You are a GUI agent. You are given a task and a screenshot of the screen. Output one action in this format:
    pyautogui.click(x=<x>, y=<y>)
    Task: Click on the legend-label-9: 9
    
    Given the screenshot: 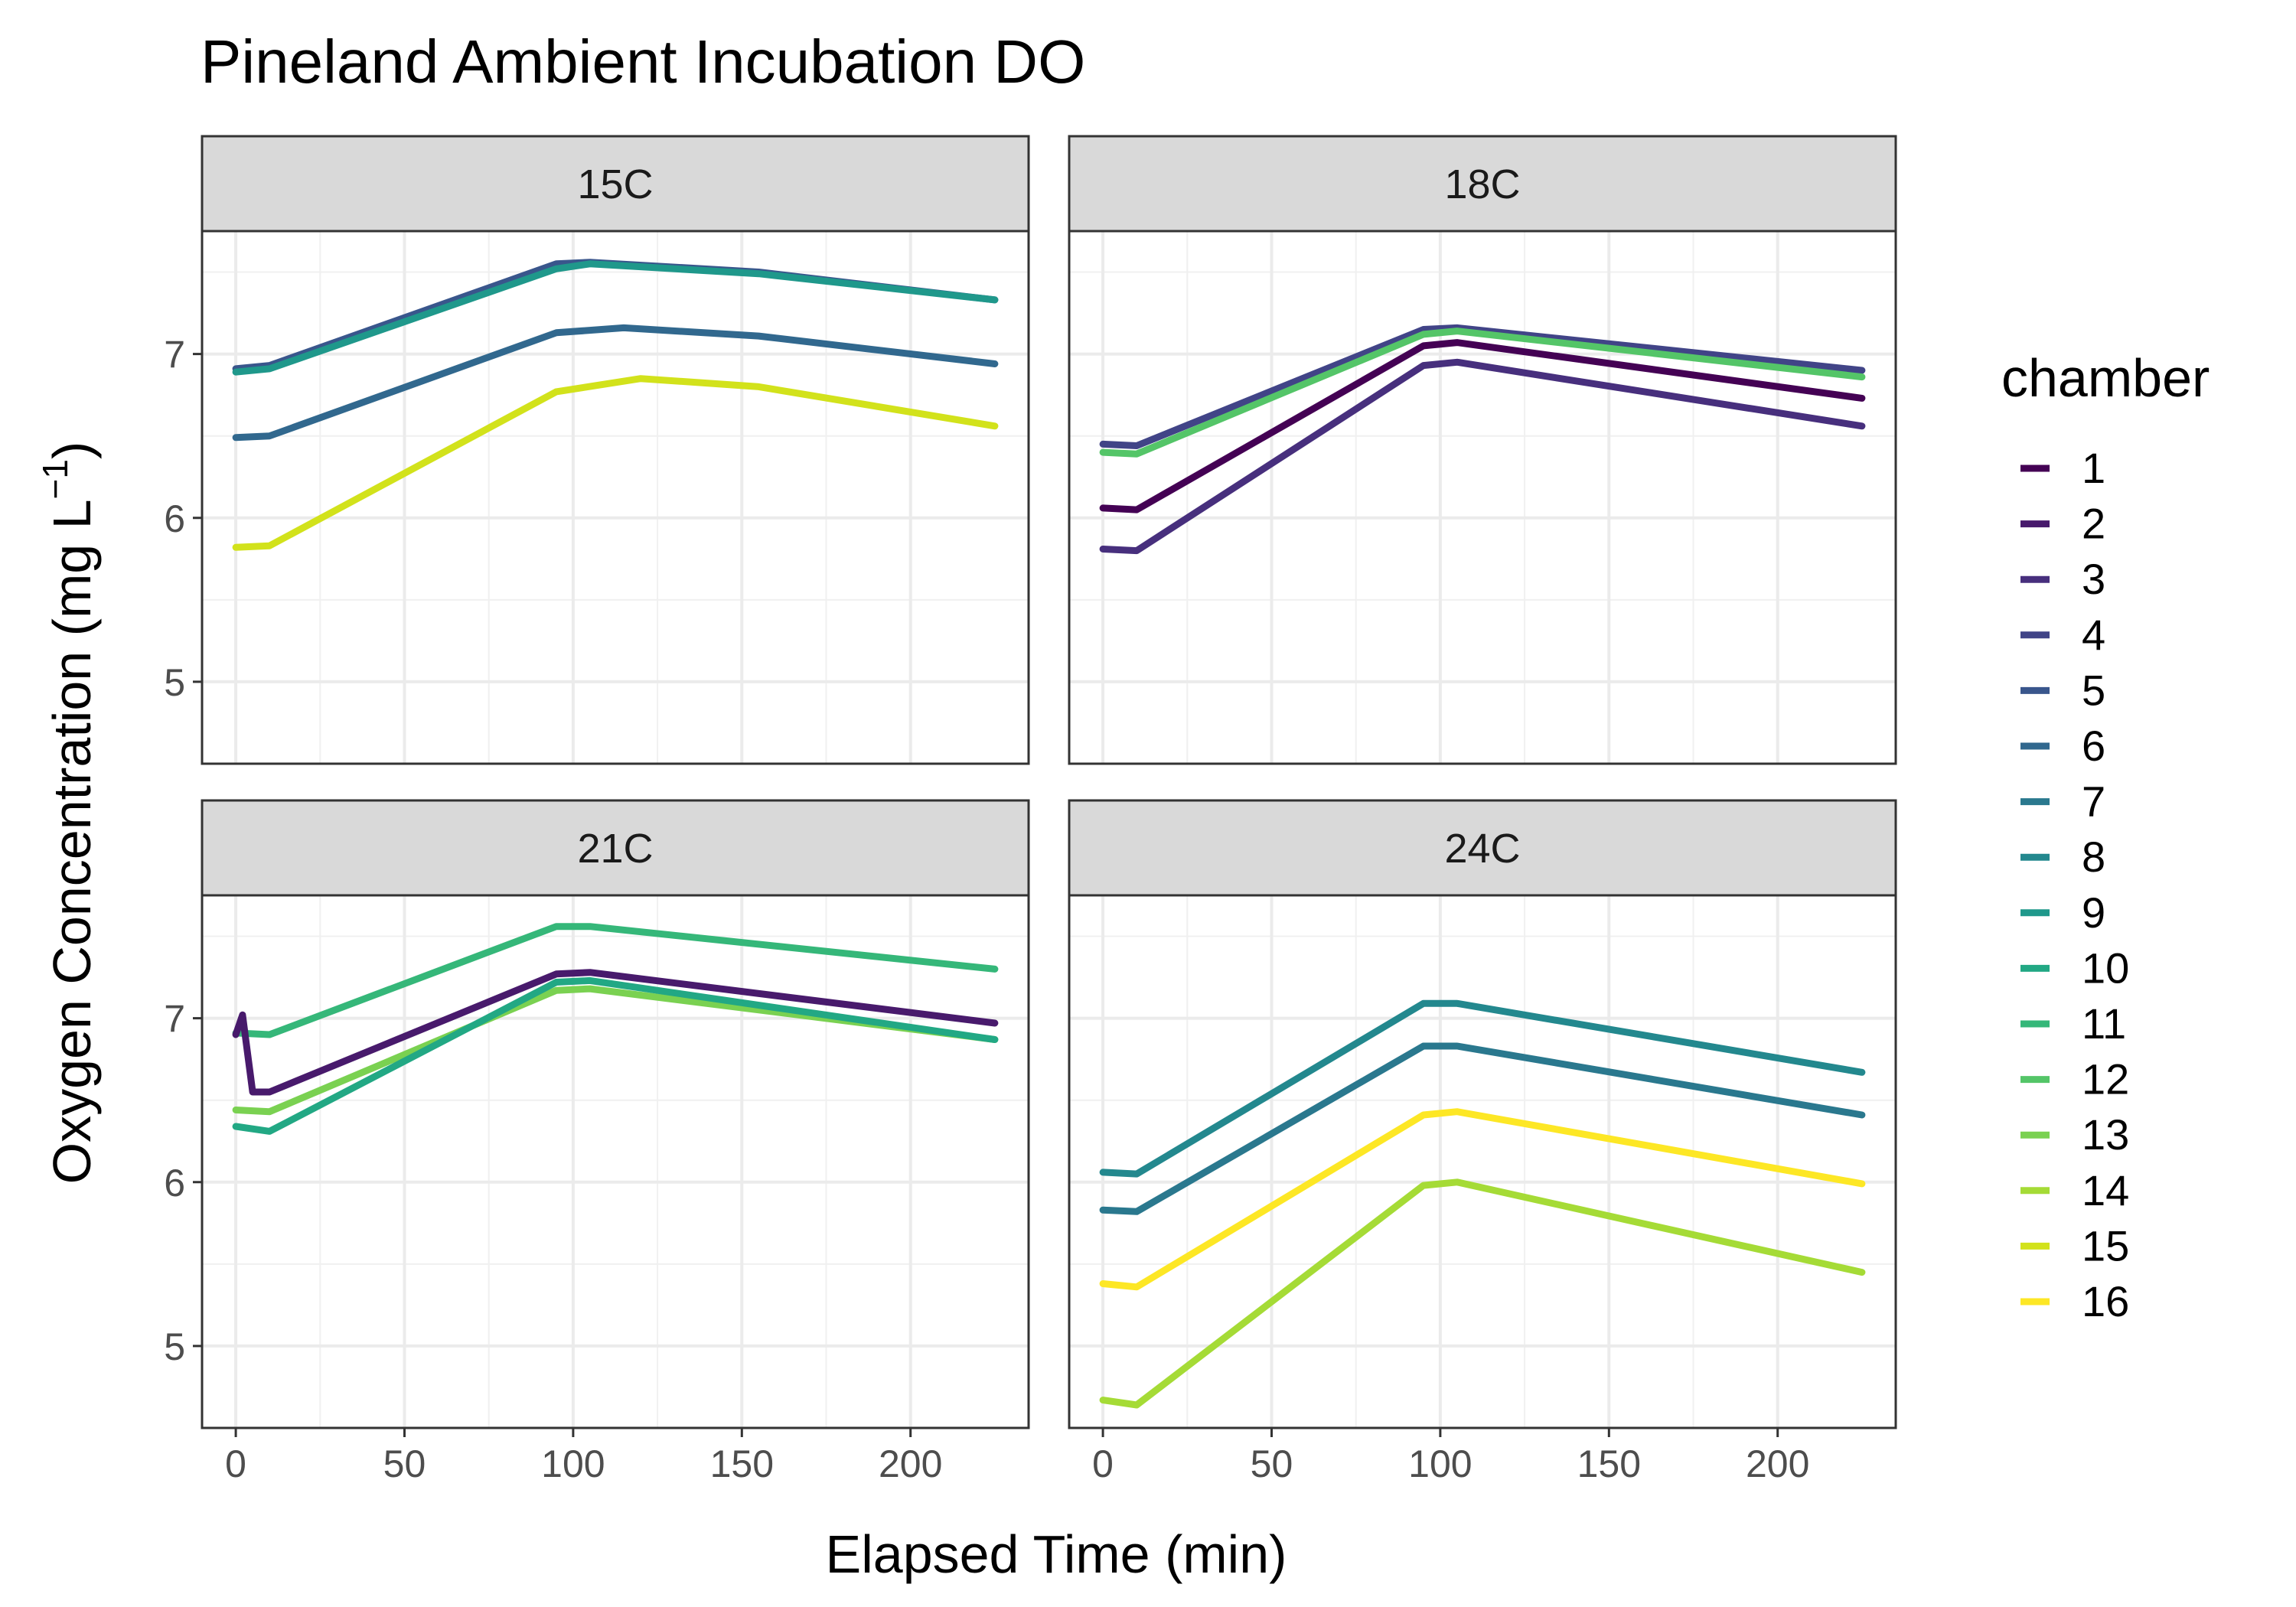 What is the action you would take?
    pyautogui.click(x=2093, y=912)
    